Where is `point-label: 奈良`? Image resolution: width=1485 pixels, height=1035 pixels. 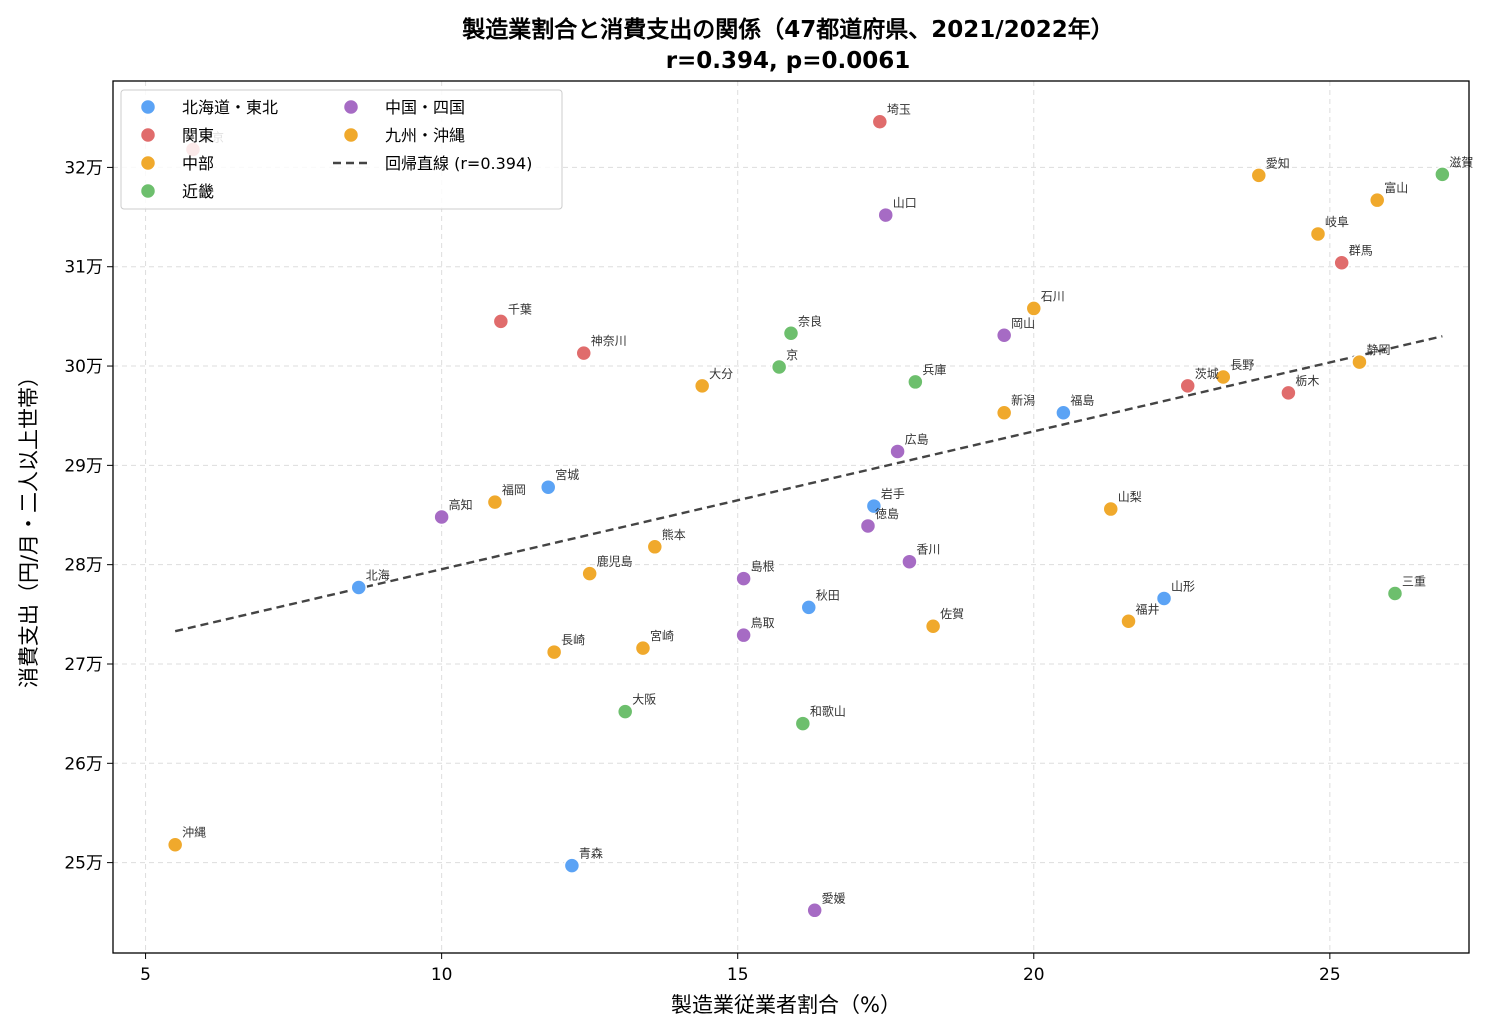 point-label: 奈良 is located at coordinates (810, 320).